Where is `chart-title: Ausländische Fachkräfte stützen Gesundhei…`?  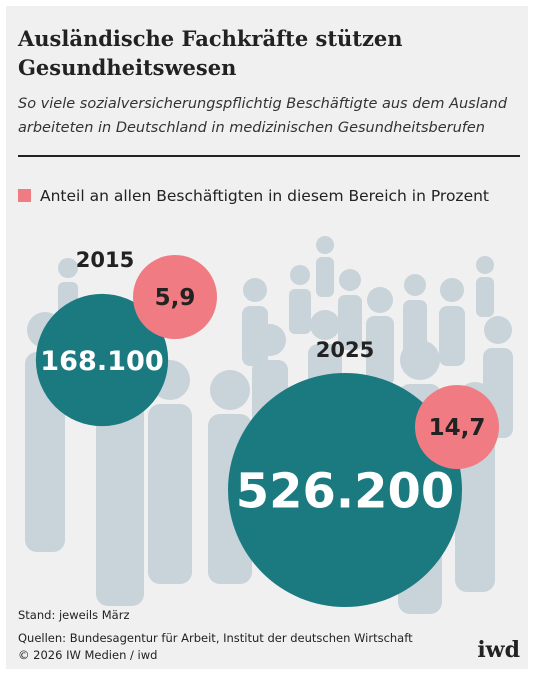 chart-title: Ausländische Fachkräfte stützen Gesundhei… is located at coordinates (210, 53).